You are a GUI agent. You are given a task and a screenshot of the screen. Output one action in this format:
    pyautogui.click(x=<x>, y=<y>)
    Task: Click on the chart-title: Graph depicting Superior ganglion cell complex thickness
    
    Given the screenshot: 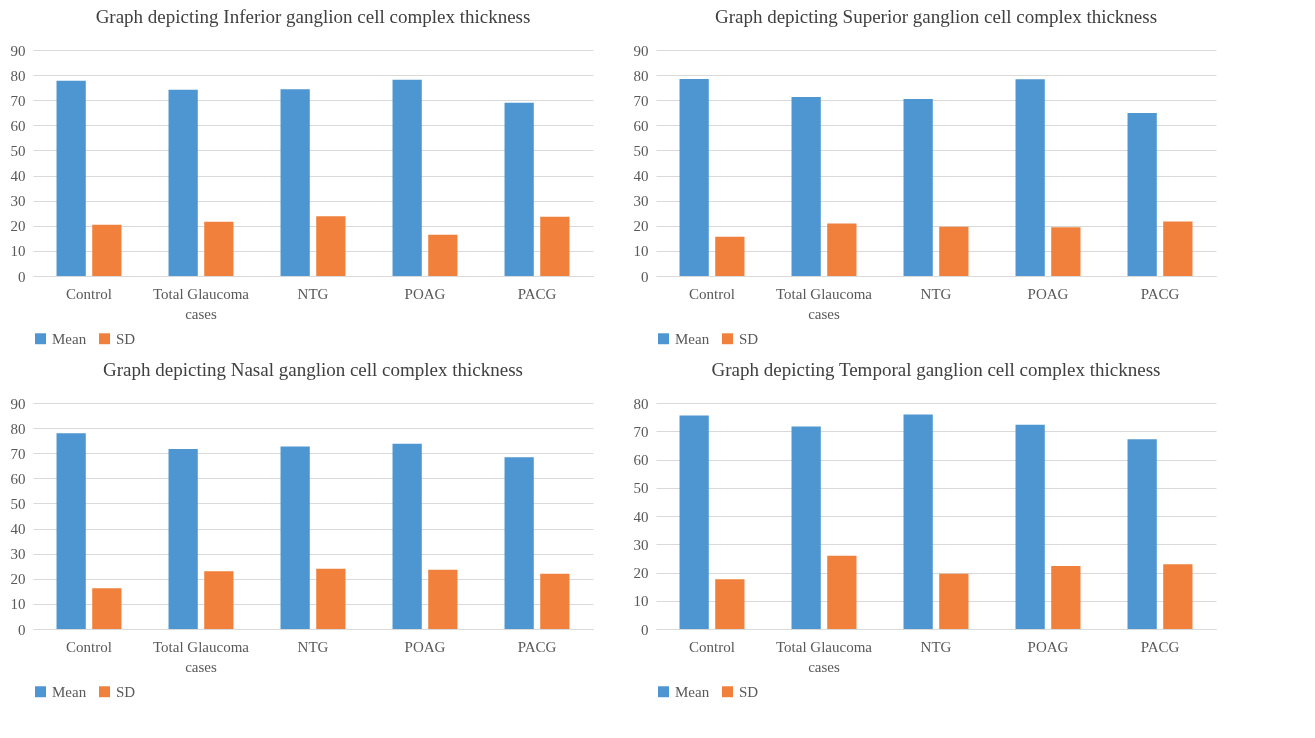 What is the action you would take?
    pyautogui.click(x=936, y=16)
    